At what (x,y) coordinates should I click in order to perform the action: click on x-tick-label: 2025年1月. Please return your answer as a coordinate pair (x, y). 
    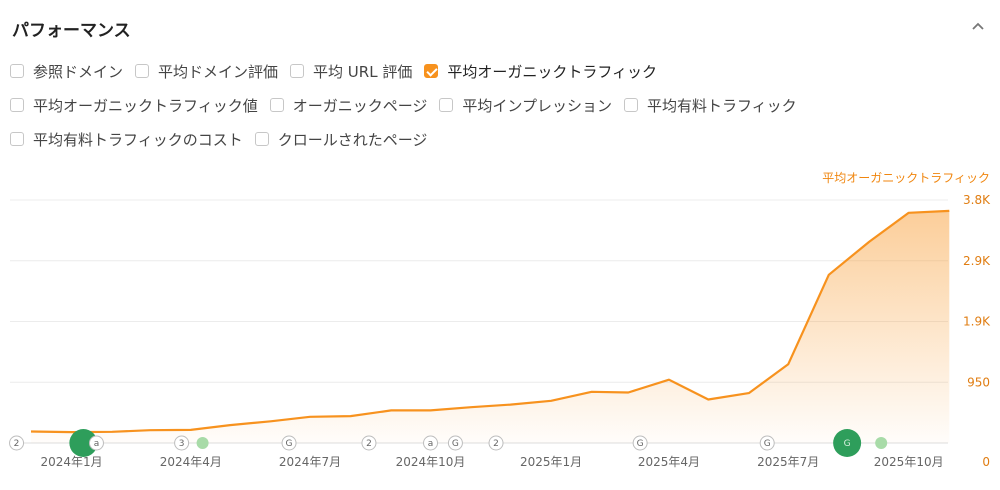
    Looking at the image, I should click on (551, 462).